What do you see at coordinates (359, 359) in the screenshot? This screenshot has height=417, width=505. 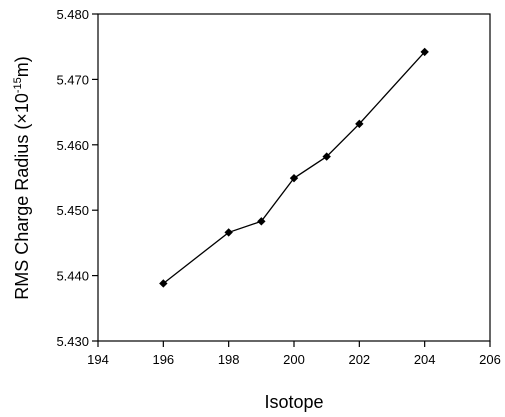 I see `x-tick-label: 202` at bounding box center [359, 359].